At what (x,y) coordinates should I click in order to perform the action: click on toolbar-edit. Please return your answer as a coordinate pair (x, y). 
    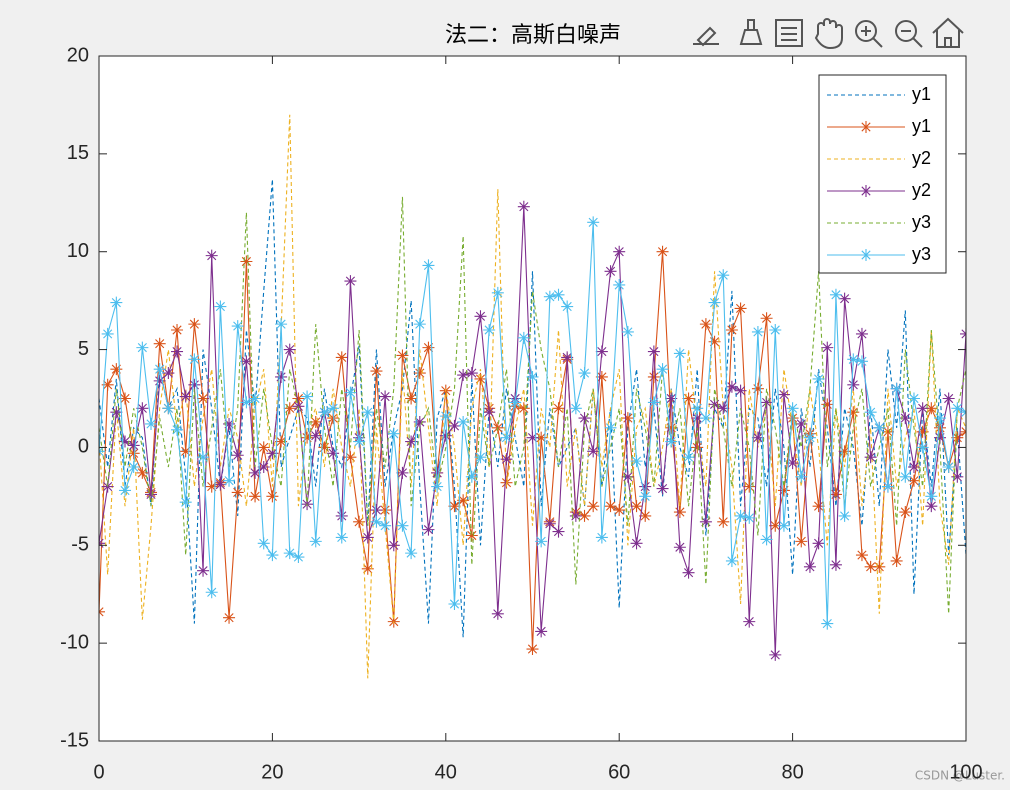
    Looking at the image, I should click on (706, 36).